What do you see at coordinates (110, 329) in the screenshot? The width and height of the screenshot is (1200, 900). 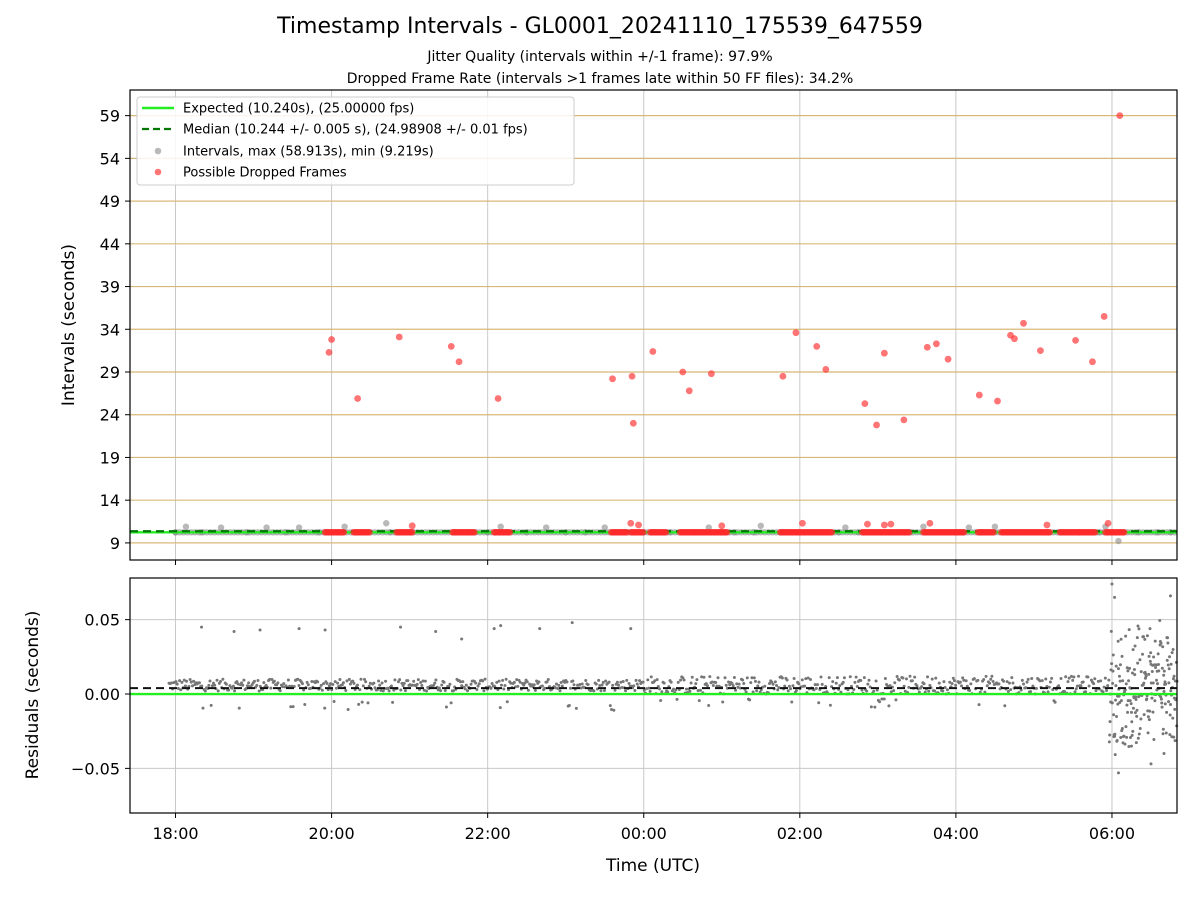 I see `y-tick-label: 34` at bounding box center [110, 329].